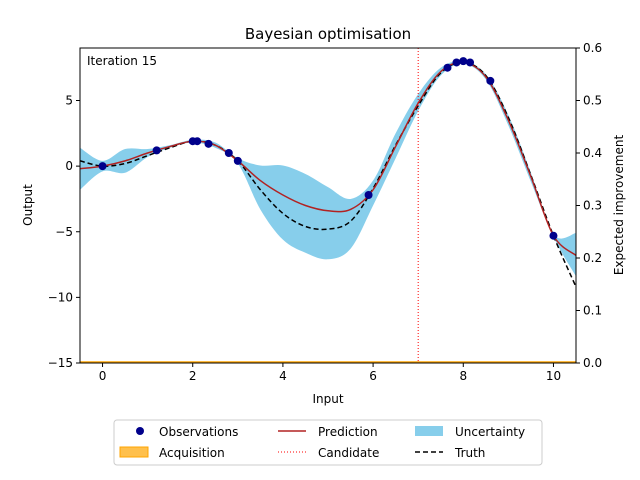 Image resolution: width=640 pixels, height=480 pixels. I want to click on y-axis-label: Output, so click(28, 205).